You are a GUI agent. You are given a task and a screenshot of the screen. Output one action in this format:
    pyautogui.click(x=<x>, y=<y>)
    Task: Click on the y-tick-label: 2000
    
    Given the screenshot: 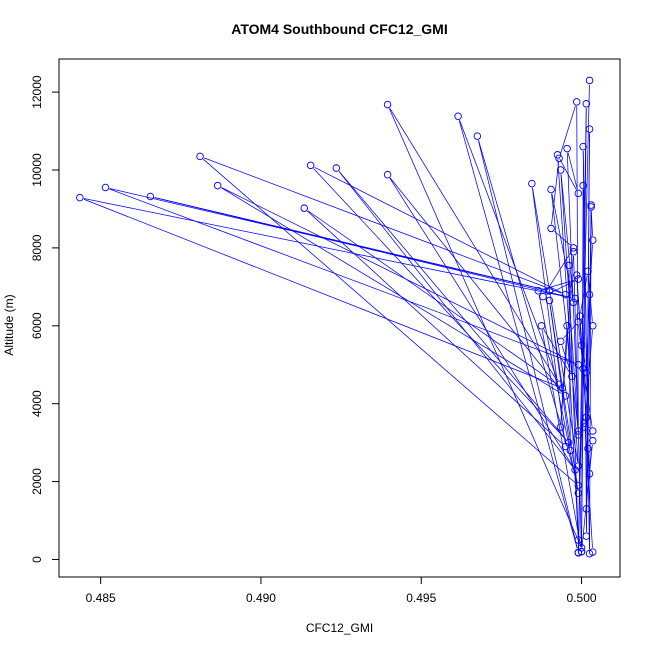 What is the action you would take?
    pyautogui.click(x=37, y=481)
    